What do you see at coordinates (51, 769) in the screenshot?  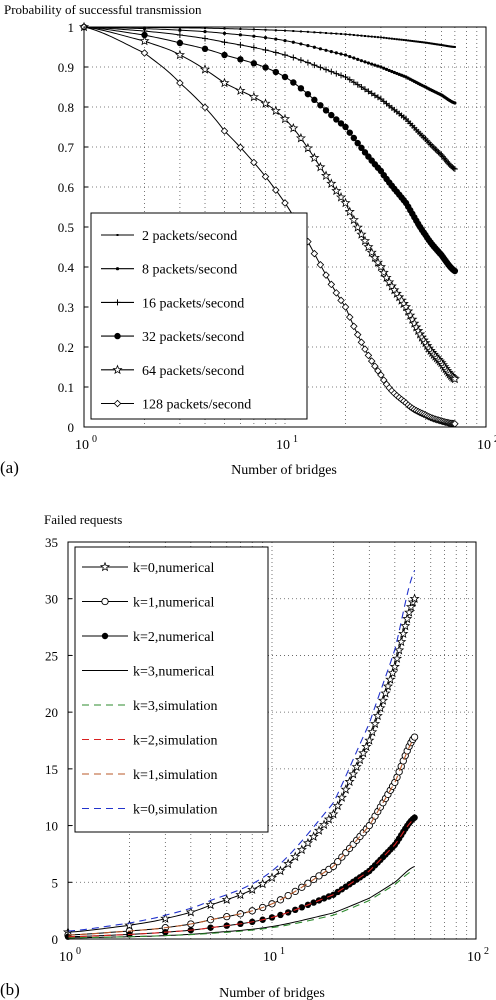 I see `y-tick-label: 15` at bounding box center [51, 769].